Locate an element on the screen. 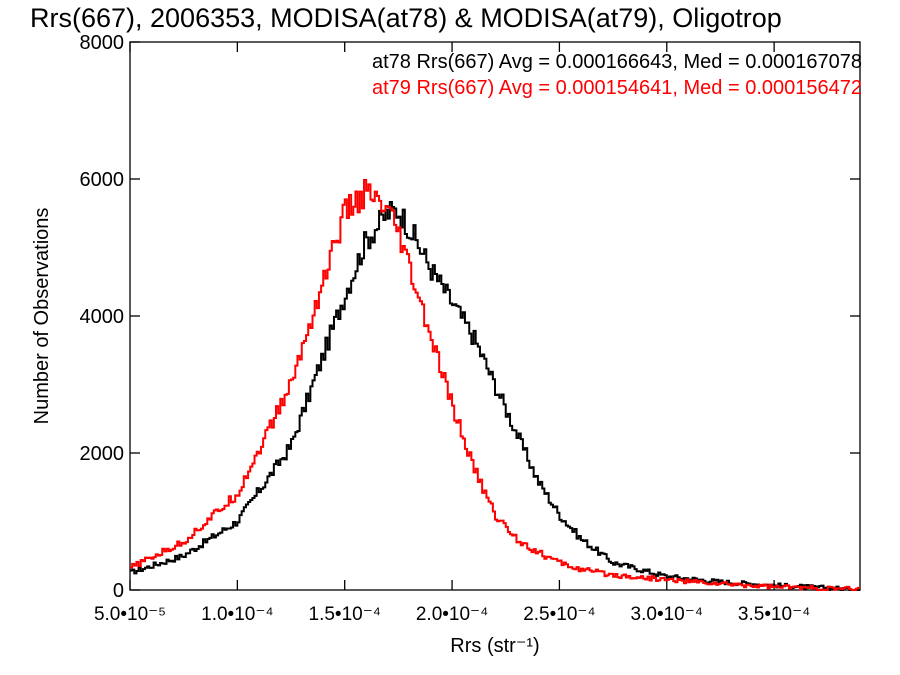 The image size is (900, 675). y-tick-label: 4000 is located at coordinates (102, 317).